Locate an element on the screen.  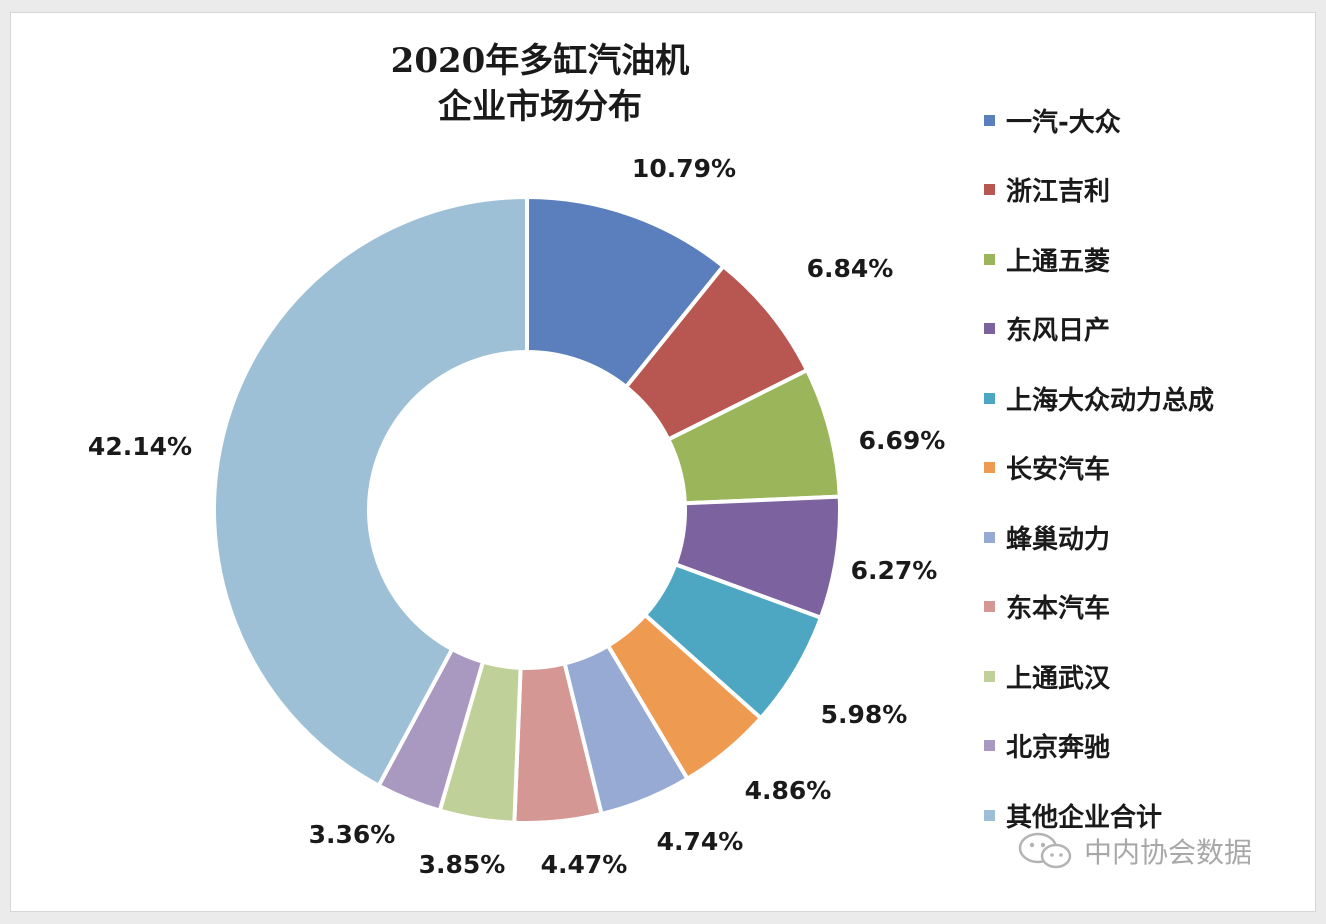
chart-title-line-2: 企业市场分布 is located at coordinates (540, 107).